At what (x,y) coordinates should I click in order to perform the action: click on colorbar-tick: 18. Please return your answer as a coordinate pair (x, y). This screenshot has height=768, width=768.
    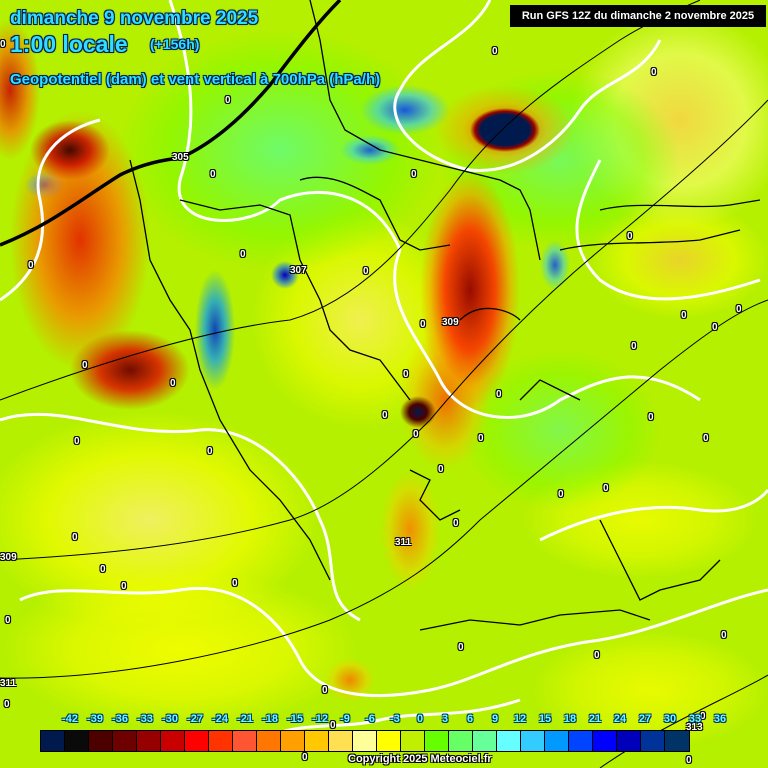
    Looking at the image, I should click on (570, 719).